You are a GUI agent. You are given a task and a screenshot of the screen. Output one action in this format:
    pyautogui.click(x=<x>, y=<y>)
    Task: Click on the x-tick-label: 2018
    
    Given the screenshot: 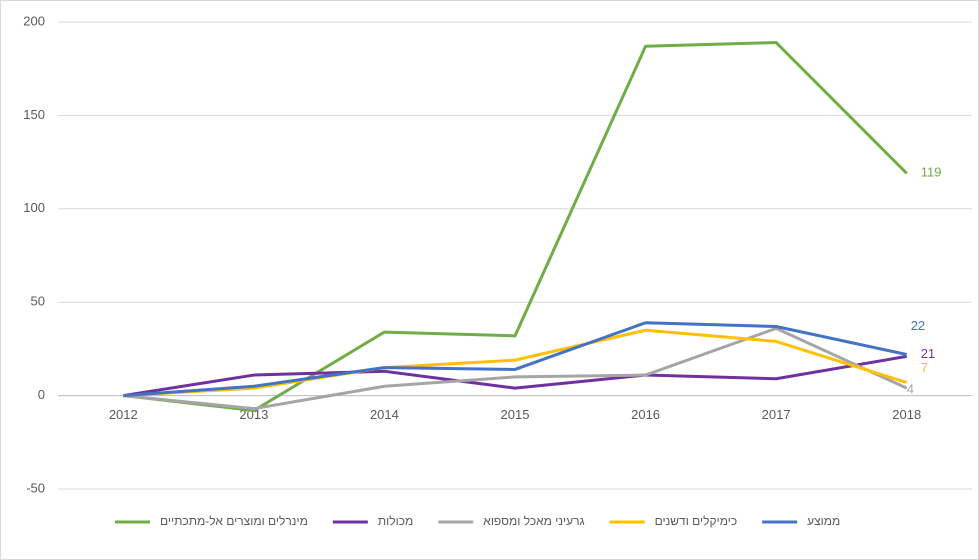 What is the action you would take?
    pyautogui.click(x=906, y=414)
    